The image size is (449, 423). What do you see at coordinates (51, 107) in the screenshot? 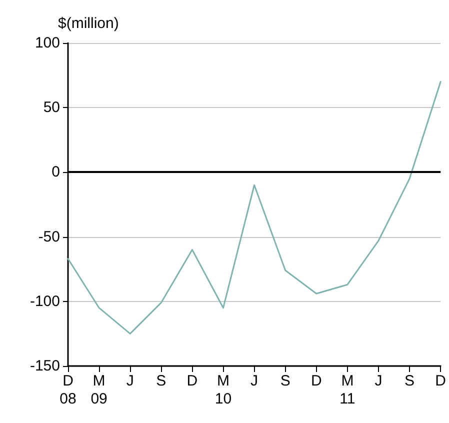
I see `y-tick-label: 50` at bounding box center [51, 107].